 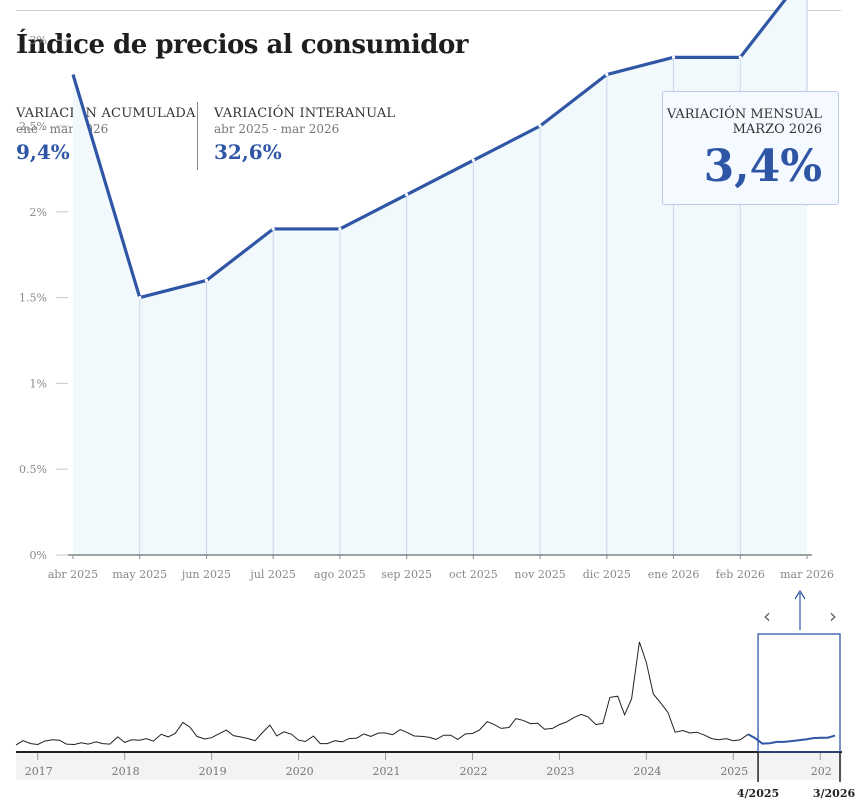 What do you see at coordinates (197, 136) in the screenshot?
I see `stat-divider` at bounding box center [197, 136].